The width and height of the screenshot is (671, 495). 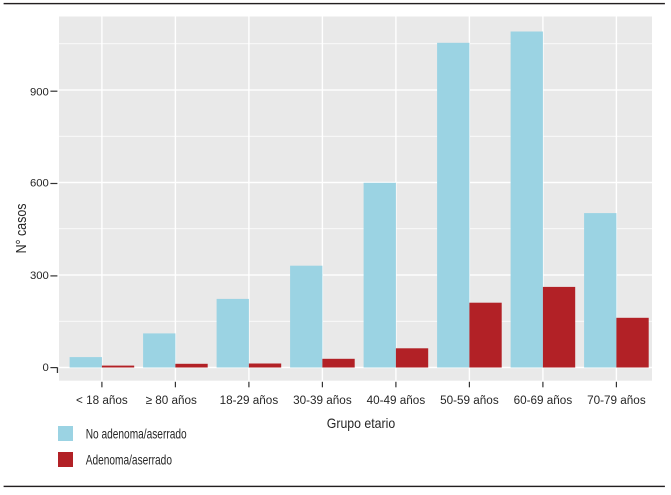 I want to click on svg-text: 18-29 años, so click(x=249, y=400).